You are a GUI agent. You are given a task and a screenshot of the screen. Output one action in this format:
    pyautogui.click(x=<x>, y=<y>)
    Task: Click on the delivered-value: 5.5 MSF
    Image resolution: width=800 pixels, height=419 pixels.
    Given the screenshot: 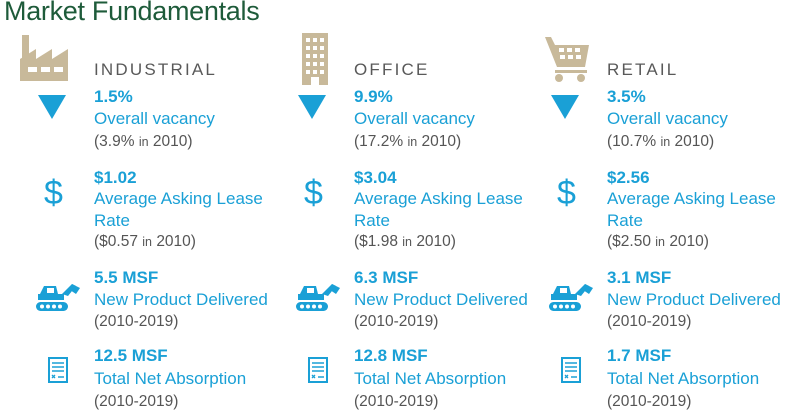 What is the action you would take?
    pyautogui.click(x=126, y=277)
    